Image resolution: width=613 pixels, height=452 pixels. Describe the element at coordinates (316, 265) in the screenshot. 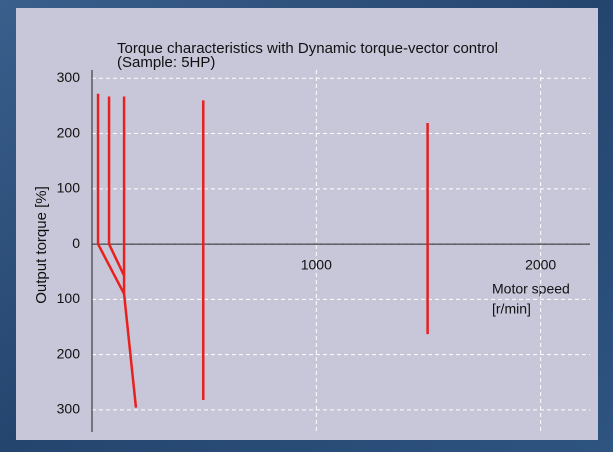

I see `x-tick-label: 1000` at that location.